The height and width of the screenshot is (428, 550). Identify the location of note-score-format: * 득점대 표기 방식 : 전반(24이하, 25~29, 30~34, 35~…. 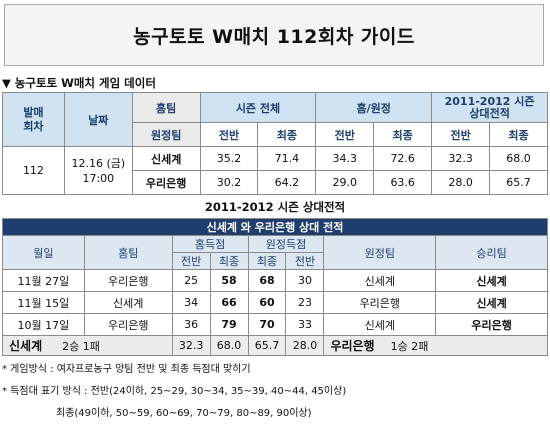
(174, 391).